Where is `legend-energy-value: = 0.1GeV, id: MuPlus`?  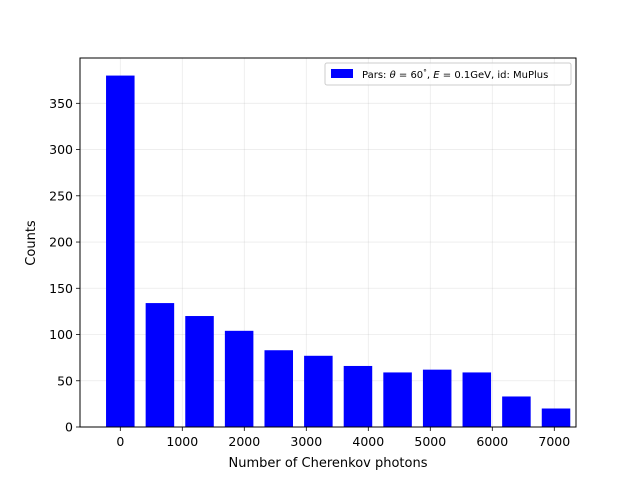
legend-energy-value: = 0.1GeV, id: MuPlus is located at coordinates (494, 75).